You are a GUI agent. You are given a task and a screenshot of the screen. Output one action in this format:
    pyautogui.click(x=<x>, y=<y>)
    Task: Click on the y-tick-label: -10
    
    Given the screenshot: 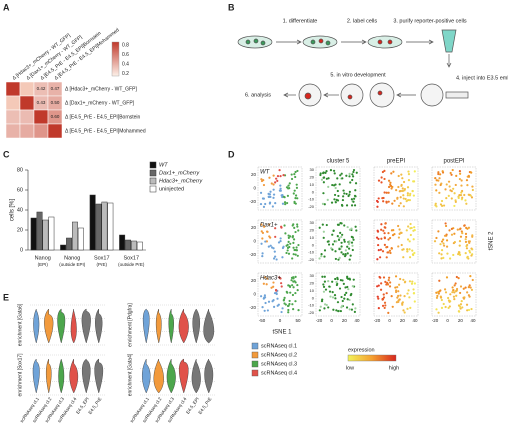 What is the action you would take?
    pyautogui.click(x=311, y=252)
    